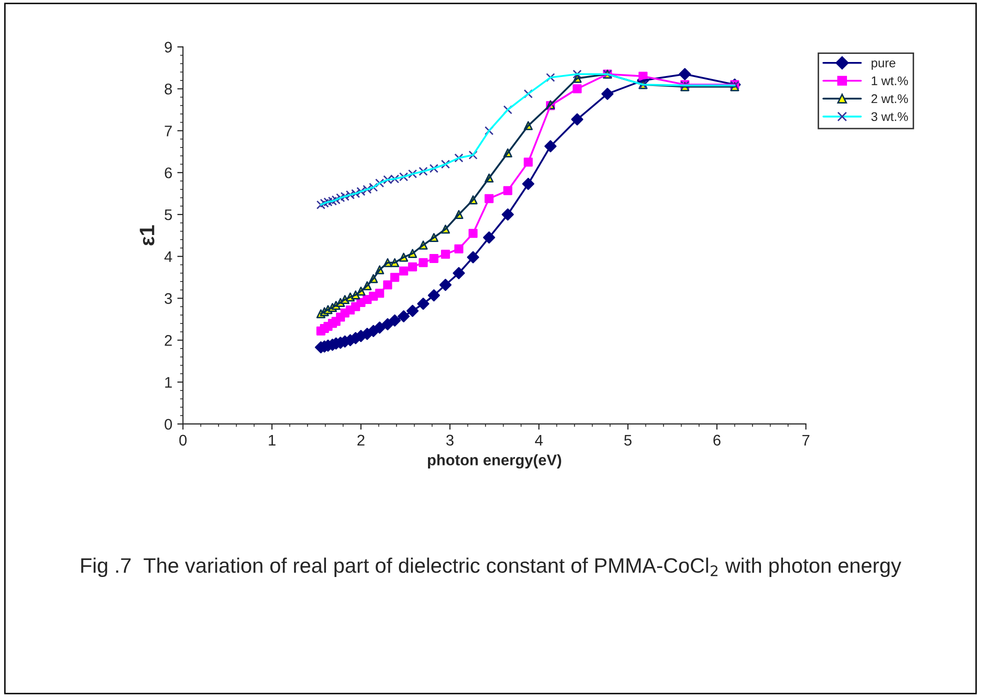 The height and width of the screenshot is (697, 981). What do you see at coordinates (168, 47) in the screenshot?
I see `y-tick-label: 9` at bounding box center [168, 47].